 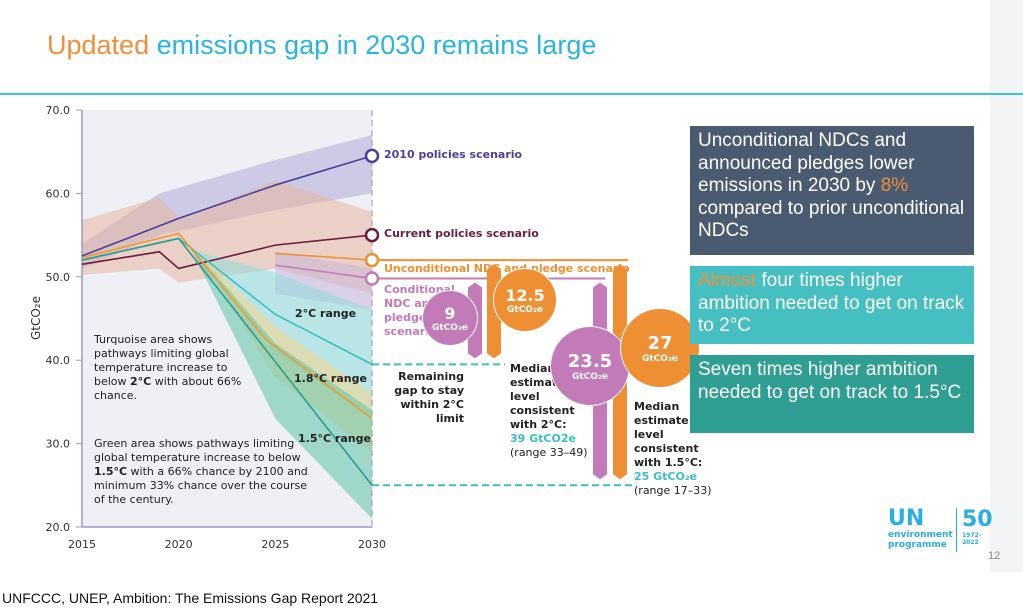 I want to click on y-tick-label: 40.0, so click(x=58, y=360).